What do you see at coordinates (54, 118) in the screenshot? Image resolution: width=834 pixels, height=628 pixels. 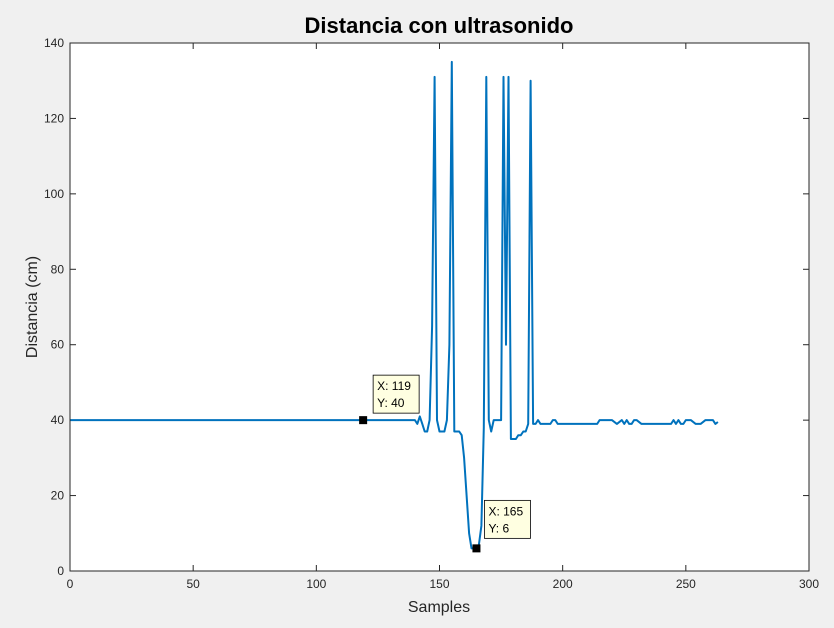 I see `y-tick-label: 120` at bounding box center [54, 118].